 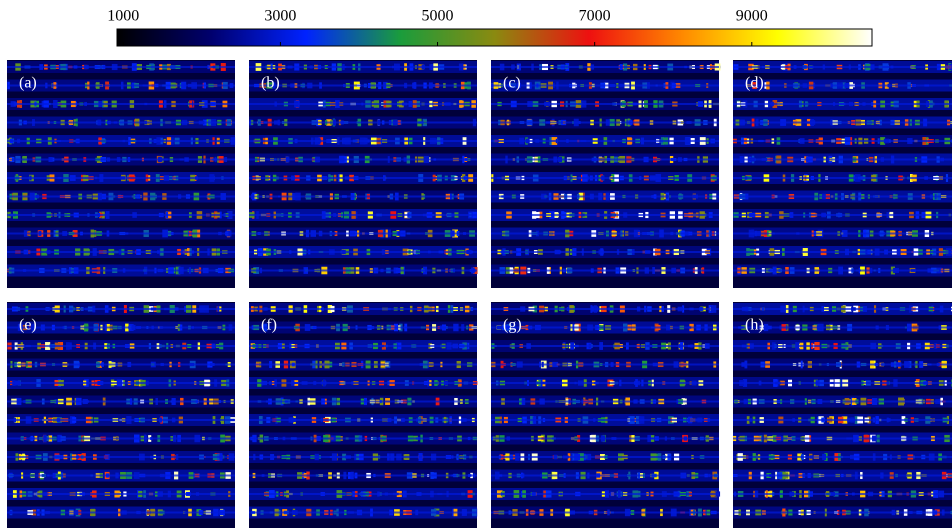 What do you see at coordinates (595, 16) in the screenshot?
I see `colorbar-tick-label: 7000` at bounding box center [595, 16].